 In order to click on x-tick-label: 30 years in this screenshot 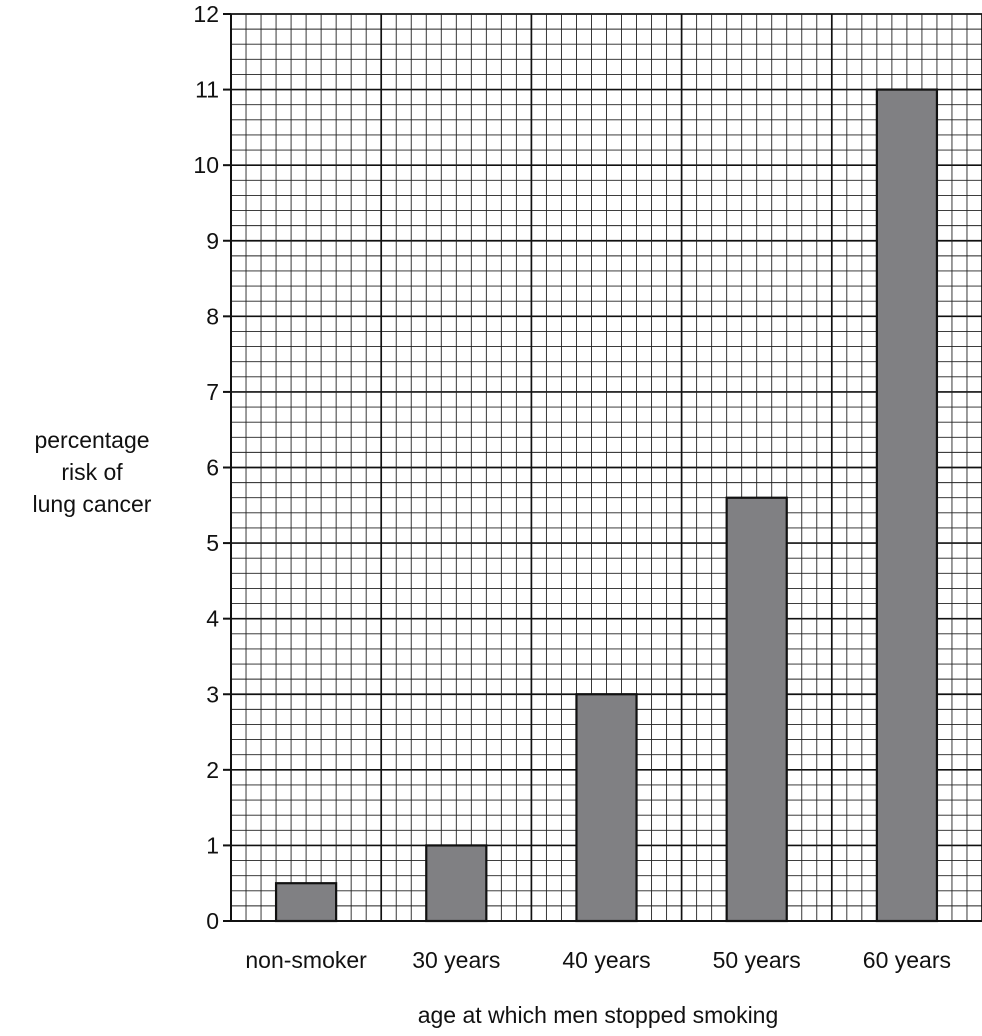, I will do `click(456, 960)`.